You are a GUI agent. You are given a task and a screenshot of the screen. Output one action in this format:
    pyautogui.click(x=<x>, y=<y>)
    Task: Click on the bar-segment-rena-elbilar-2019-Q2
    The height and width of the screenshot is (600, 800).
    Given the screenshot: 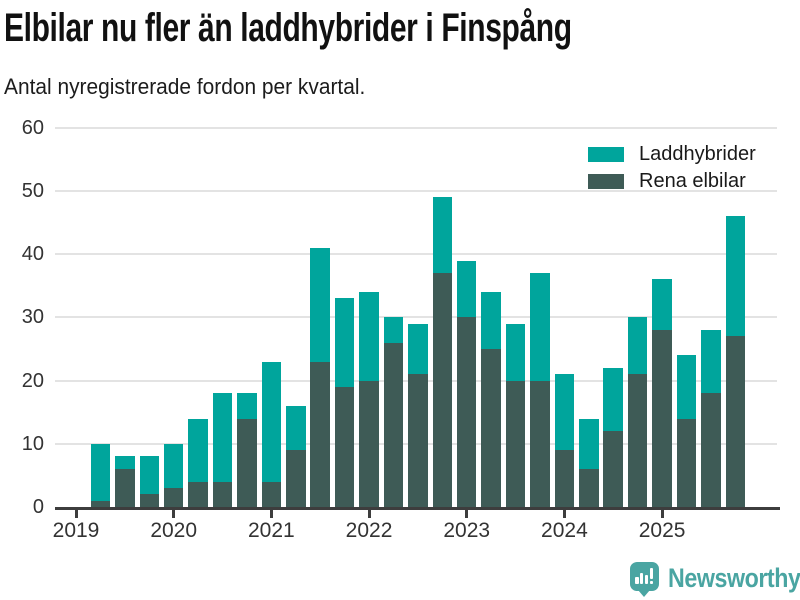 What is the action you would take?
    pyautogui.click(x=100, y=503)
    